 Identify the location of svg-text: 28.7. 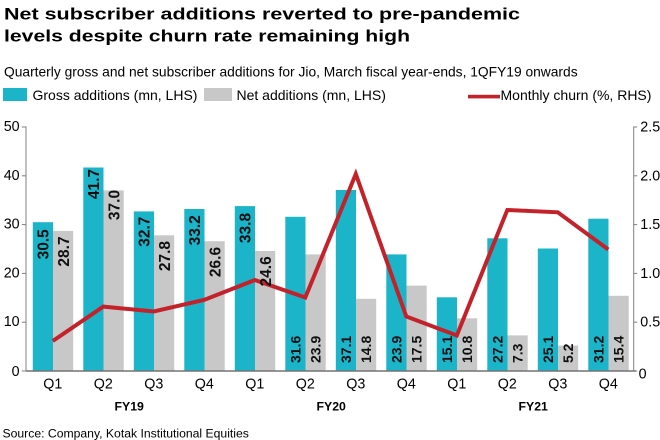
(64, 251).